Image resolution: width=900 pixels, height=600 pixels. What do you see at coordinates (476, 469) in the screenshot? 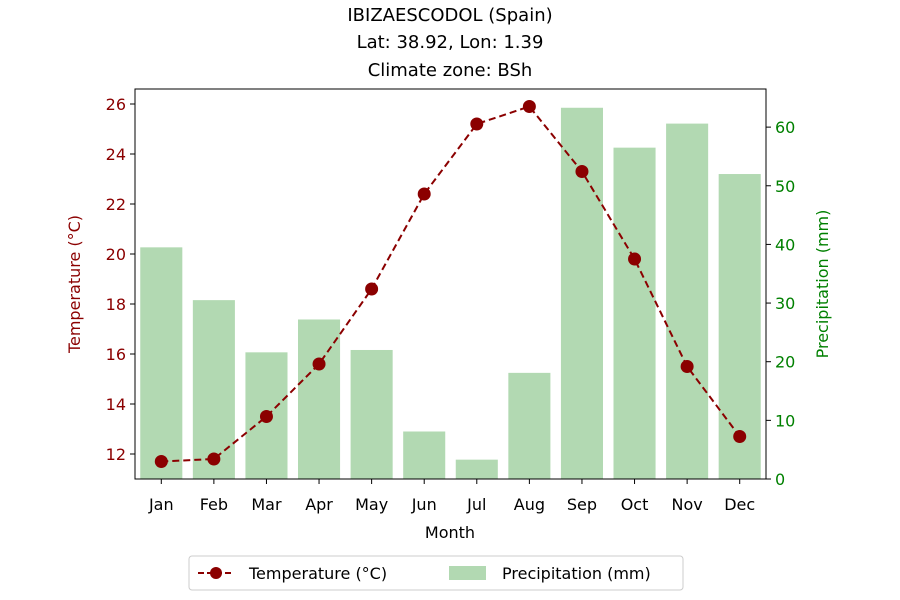
I see `precipitation-bar-jul` at bounding box center [476, 469].